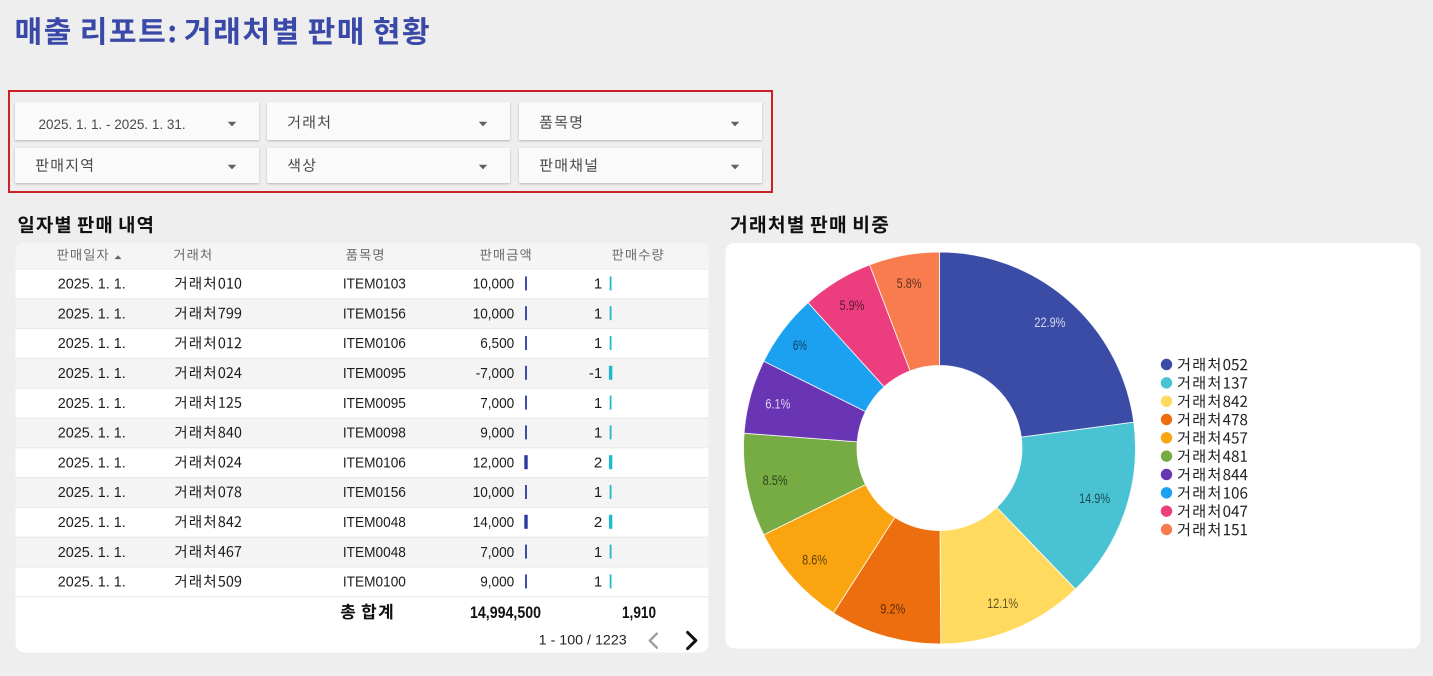 The height and width of the screenshot is (676, 1433). What do you see at coordinates (852, 305) in the screenshot?
I see `svg-text: 5.9%` at bounding box center [852, 305].